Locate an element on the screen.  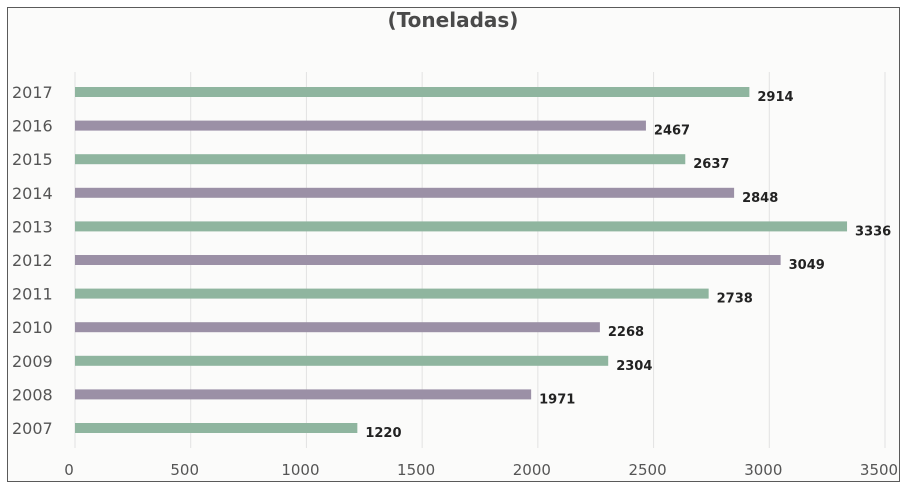
y-category-label: 2008 is located at coordinates (32, 394).